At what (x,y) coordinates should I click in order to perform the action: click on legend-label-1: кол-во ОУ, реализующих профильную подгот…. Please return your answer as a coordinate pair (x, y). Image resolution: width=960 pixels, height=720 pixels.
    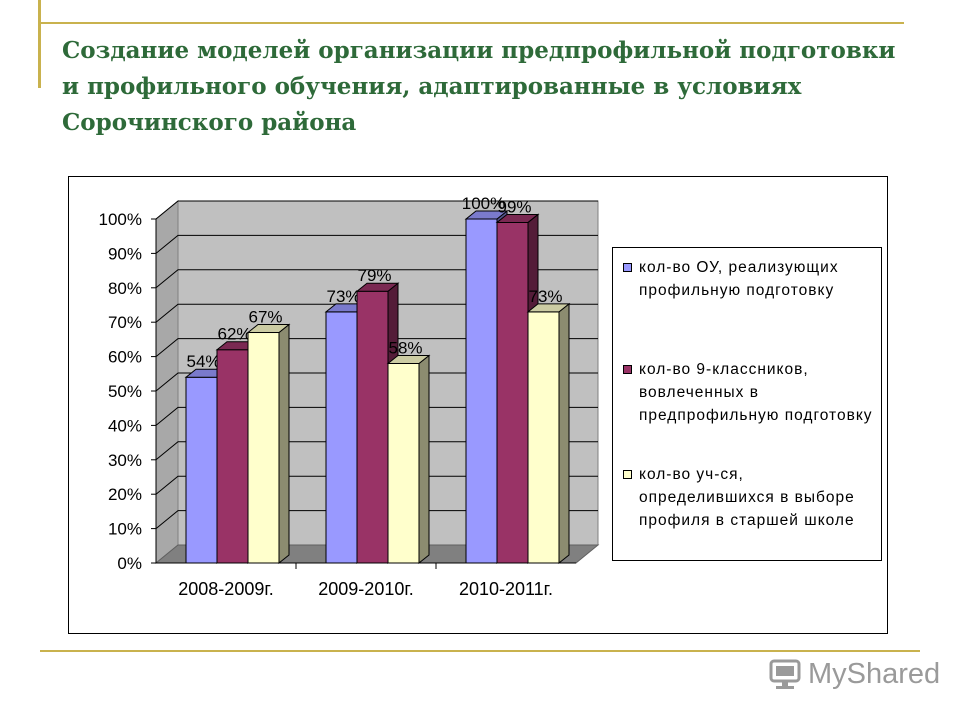
    Looking at the image, I should click on (739, 279).